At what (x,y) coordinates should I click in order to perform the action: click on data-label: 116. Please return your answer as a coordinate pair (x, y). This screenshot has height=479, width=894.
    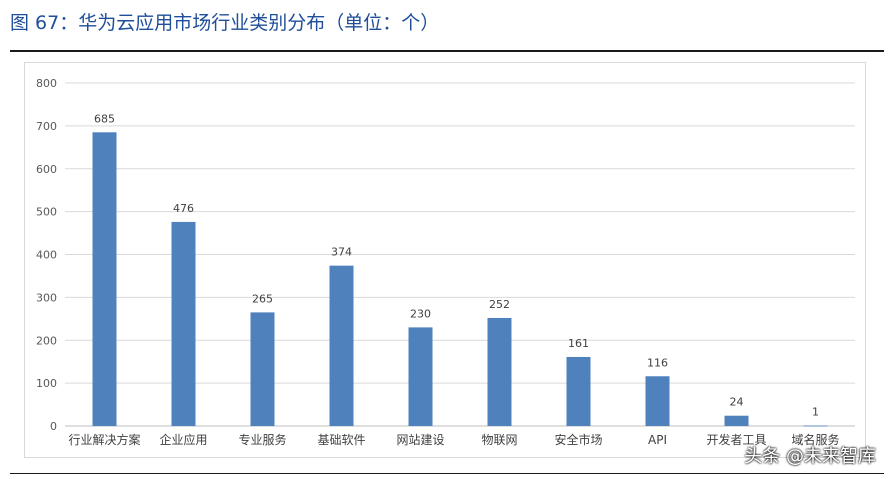
    Looking at the image, I should click on (657, 362).